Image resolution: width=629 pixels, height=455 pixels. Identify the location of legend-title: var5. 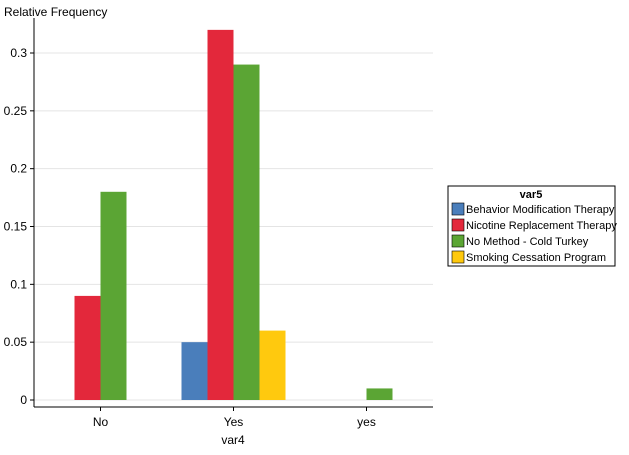
(531, 195).